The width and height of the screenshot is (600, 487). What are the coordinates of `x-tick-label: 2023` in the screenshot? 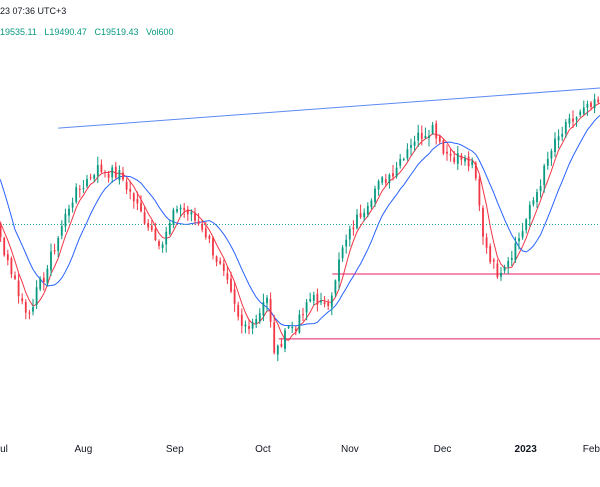 It's located at (526, 449).